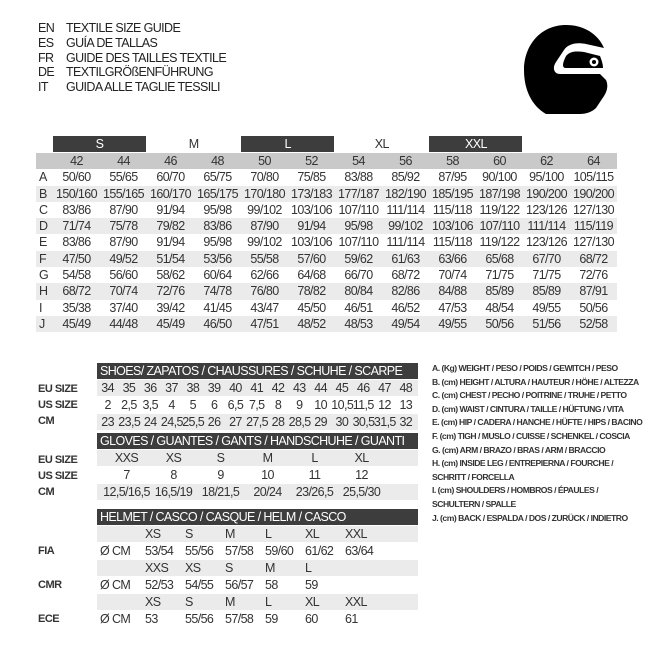 Image resolution: width=645 pixels, height=645 pixels. I want to click on cell: 91/94, so click(170, 242).